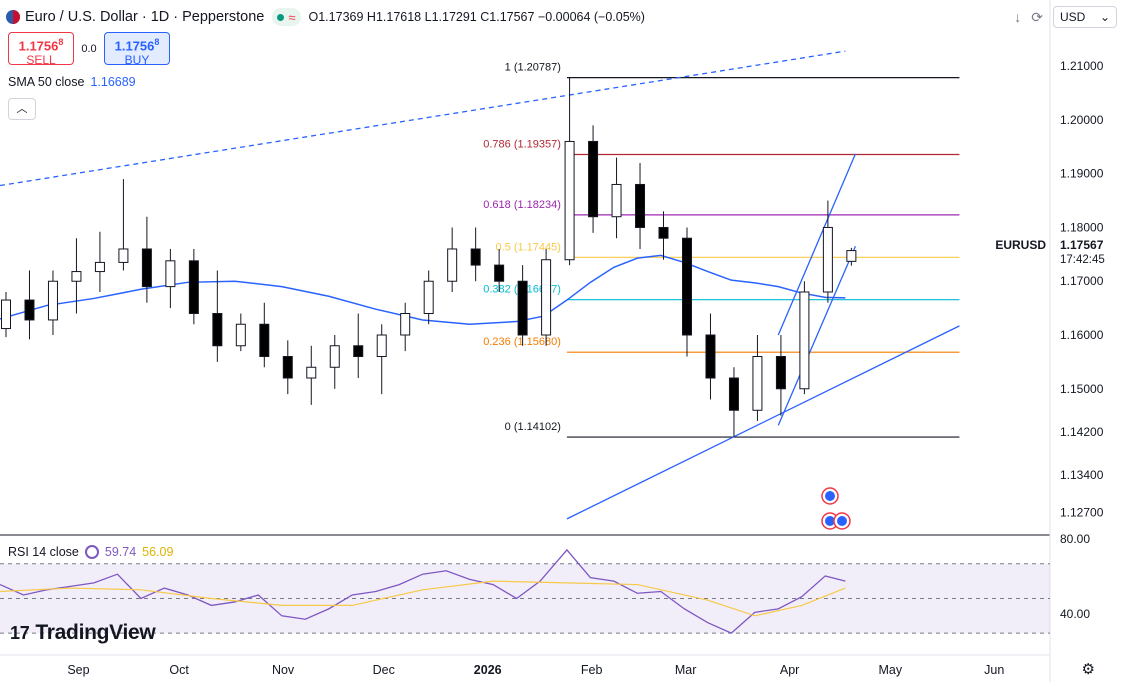  I want to click on sell-price-sup: 8, so click(61, 42).